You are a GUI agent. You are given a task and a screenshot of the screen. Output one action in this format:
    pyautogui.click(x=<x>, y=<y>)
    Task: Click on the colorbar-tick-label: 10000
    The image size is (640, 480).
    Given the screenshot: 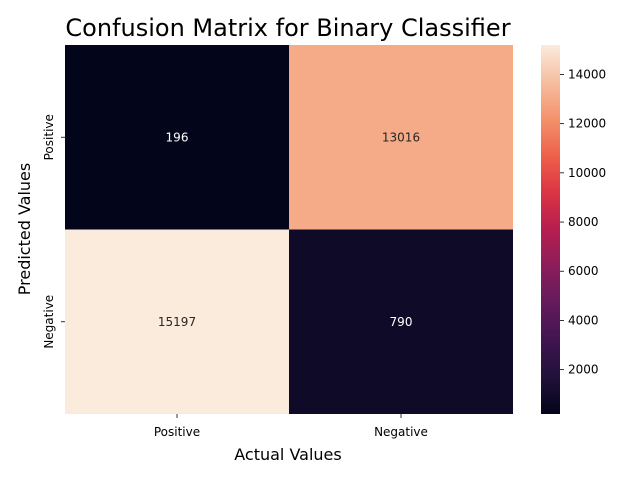 What is the action you would take?
    pyautogui.click(x=587, y=173)
    